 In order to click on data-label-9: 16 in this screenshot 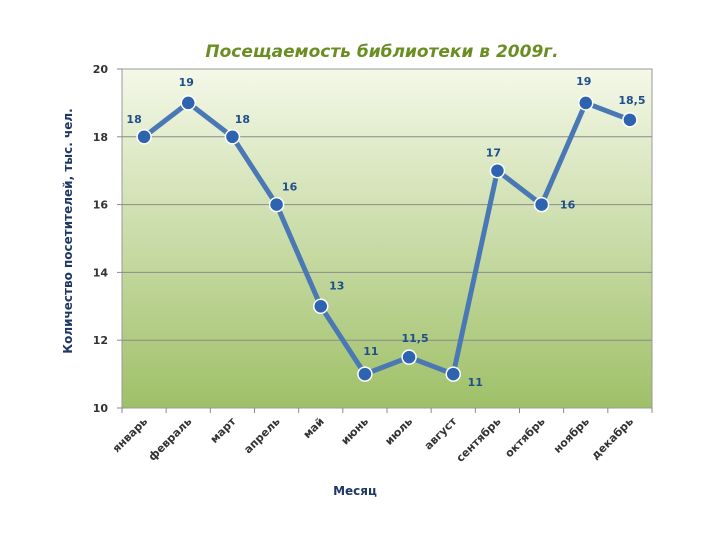, I will do `click(568, 205)`.